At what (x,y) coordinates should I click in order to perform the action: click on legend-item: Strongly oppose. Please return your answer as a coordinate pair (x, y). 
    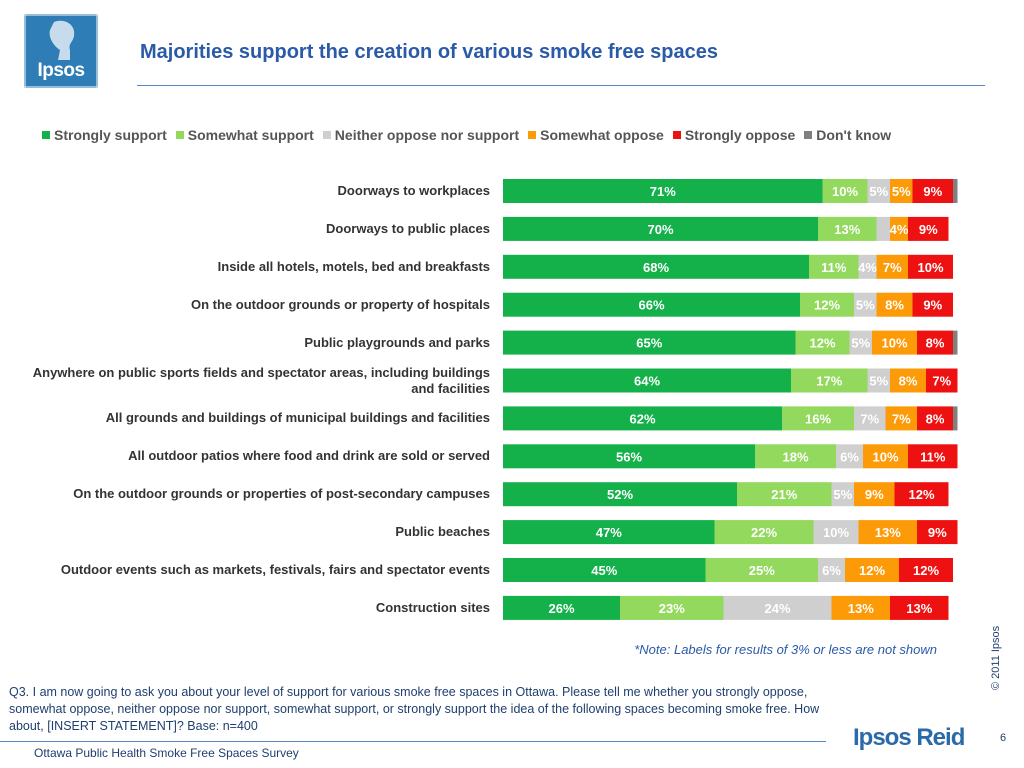
    Looking at the image, I should click on (734, 135).